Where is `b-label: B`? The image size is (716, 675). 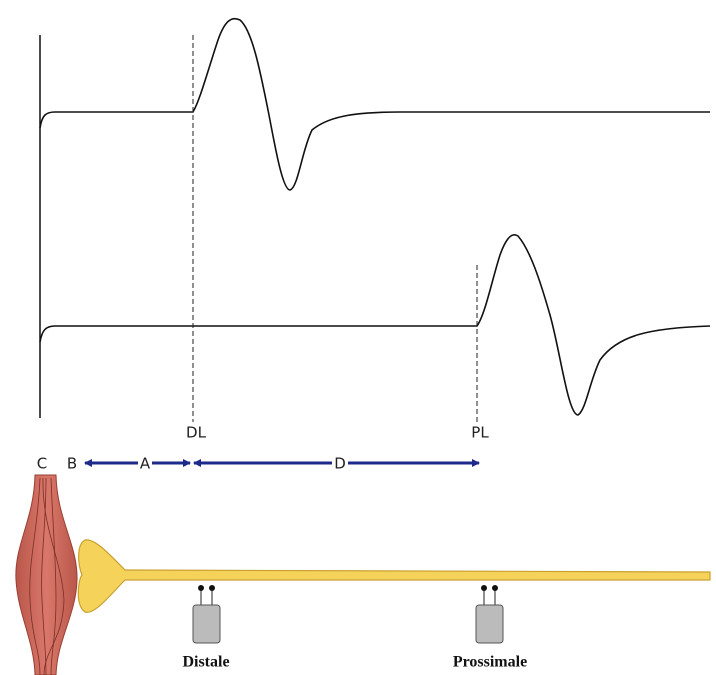 b-label: B is located at coordinates (72, 464).